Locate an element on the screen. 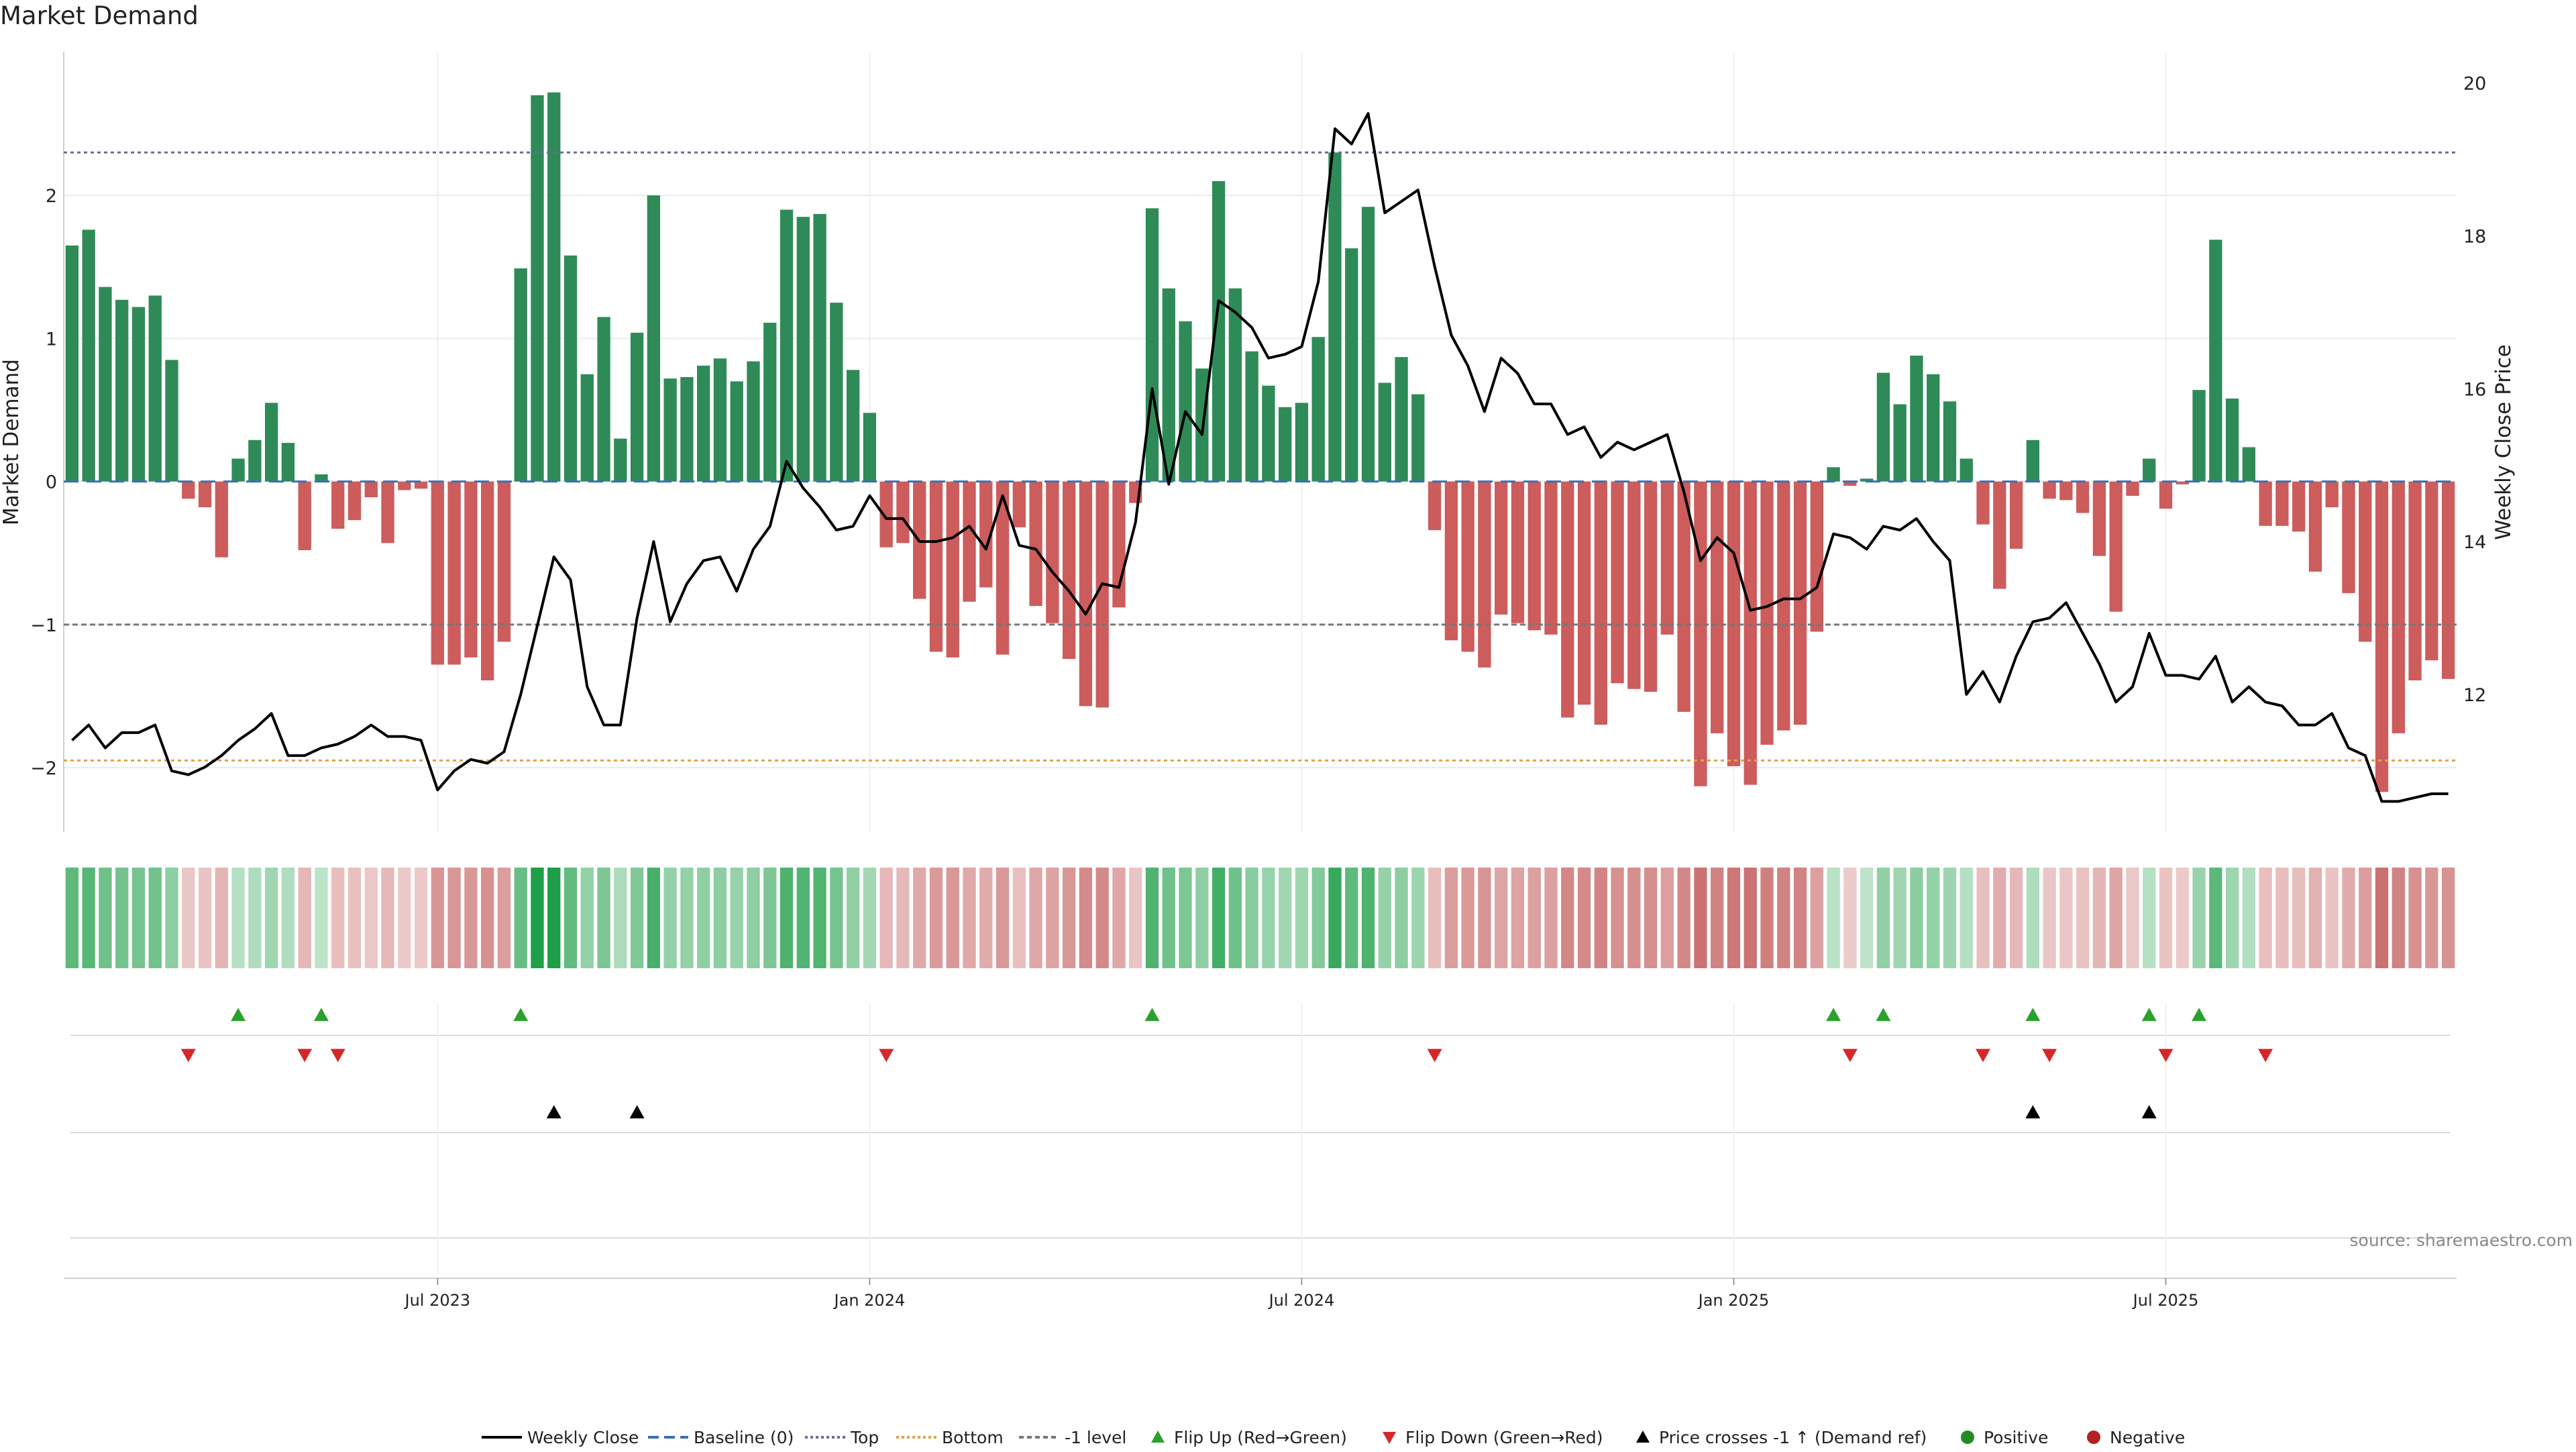  x-tick-label: Jan 2025 is located at coordinates (1733, 1301).